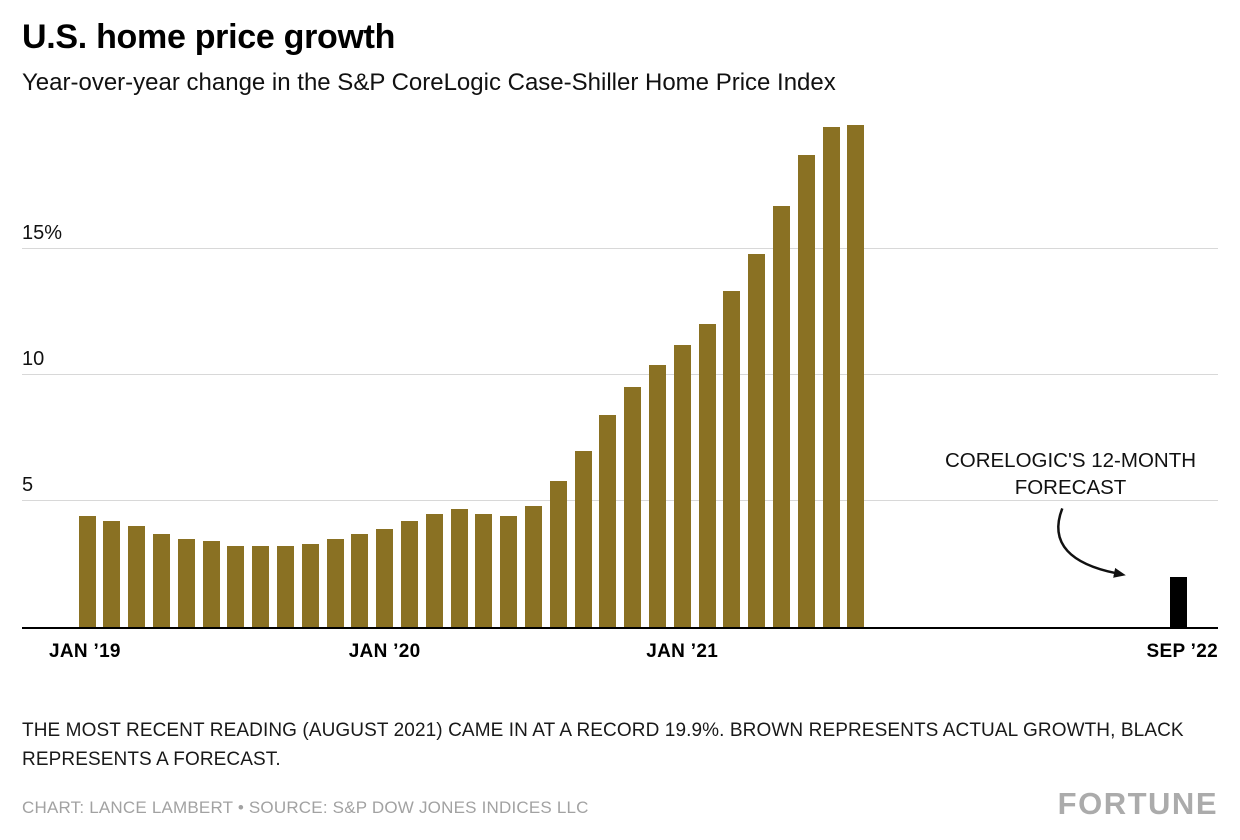 This screenshot has height=840, width=1240. I want to click on bar-may-2021, so click(781, 416).